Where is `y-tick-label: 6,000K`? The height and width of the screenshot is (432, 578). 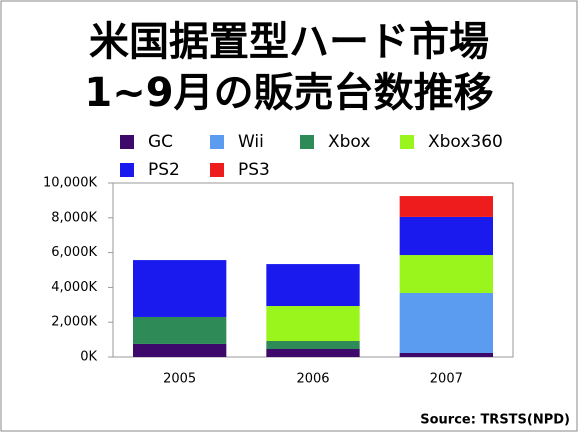
y-tick-label: 6,000K is located at coordinates (74, 252).